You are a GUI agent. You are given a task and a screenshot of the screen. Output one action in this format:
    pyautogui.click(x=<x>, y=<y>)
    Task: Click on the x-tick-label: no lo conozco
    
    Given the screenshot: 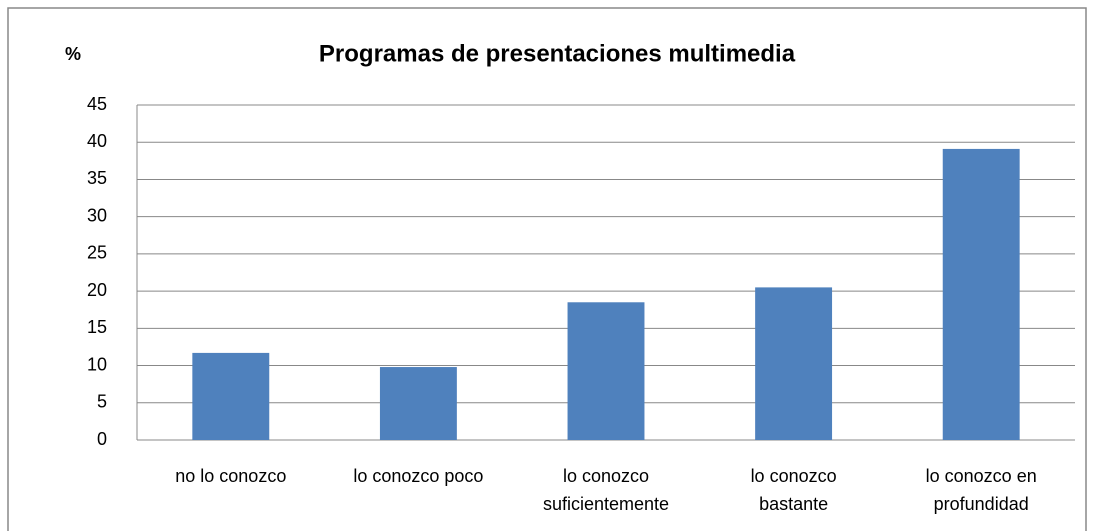 What is the action you would take?
    pyautogui.click(x=231, y=476)
    